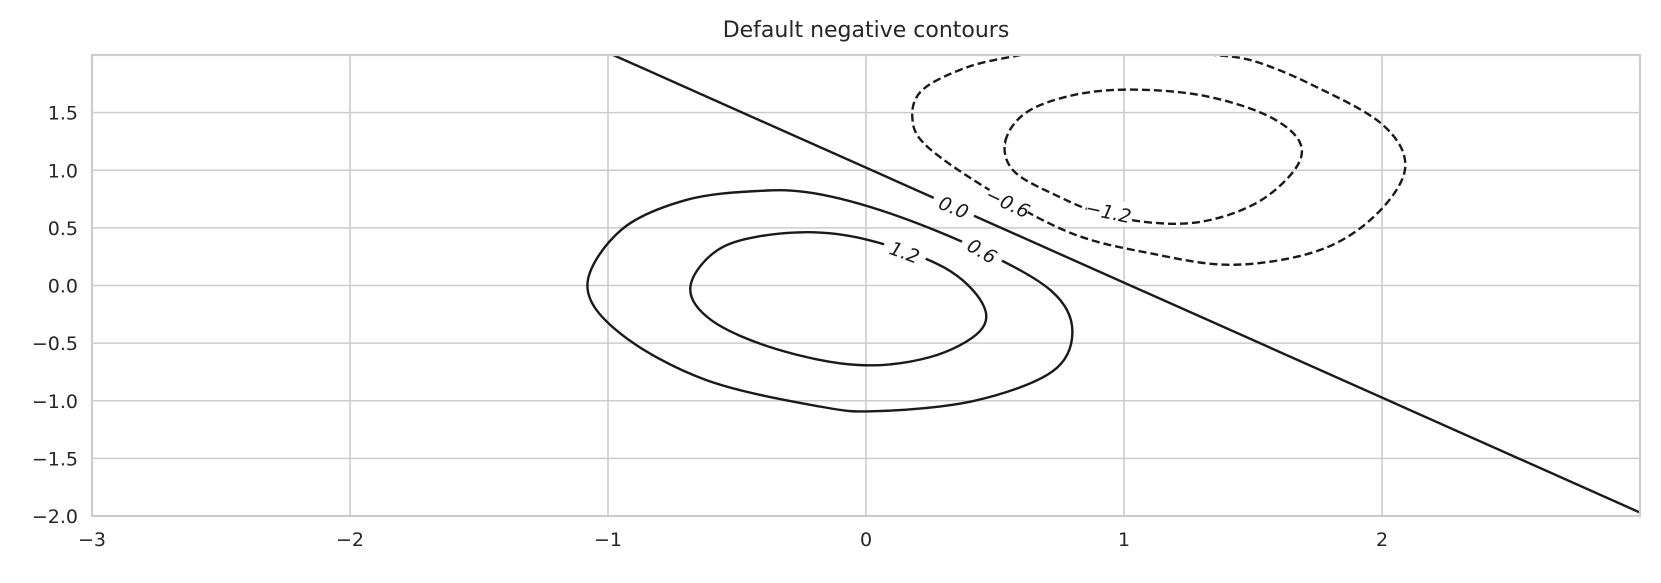  I want to click on y-tick-label: 1.5, so click(63, 114).